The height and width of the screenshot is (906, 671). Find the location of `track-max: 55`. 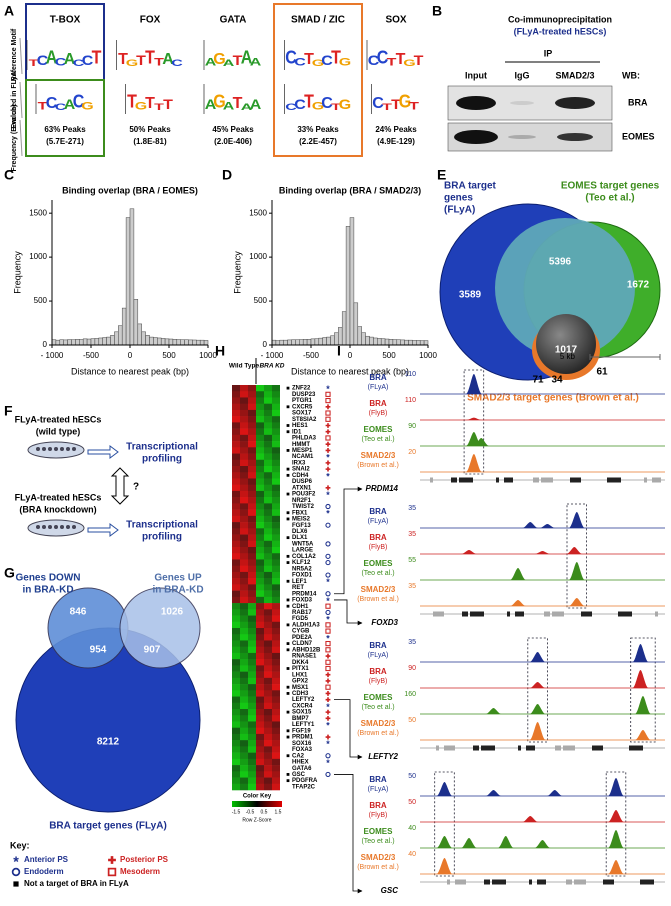

track-max: 55 is located at coordinates (412, 560).